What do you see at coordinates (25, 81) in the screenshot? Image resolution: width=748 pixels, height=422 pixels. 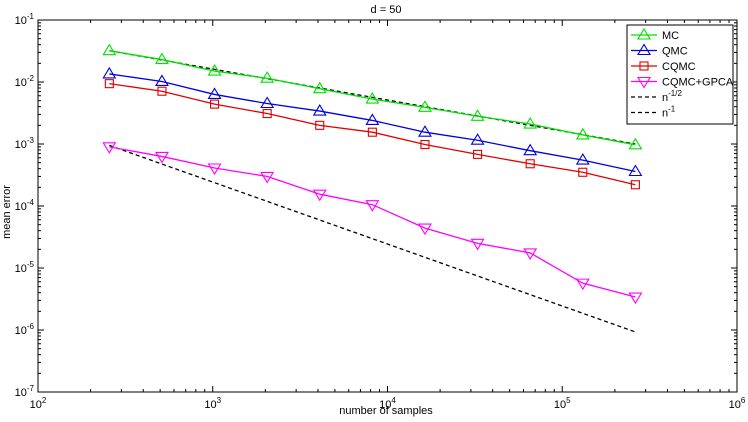 I see `y-tick-label: 10⁻²` at bounding box center [25, 81].